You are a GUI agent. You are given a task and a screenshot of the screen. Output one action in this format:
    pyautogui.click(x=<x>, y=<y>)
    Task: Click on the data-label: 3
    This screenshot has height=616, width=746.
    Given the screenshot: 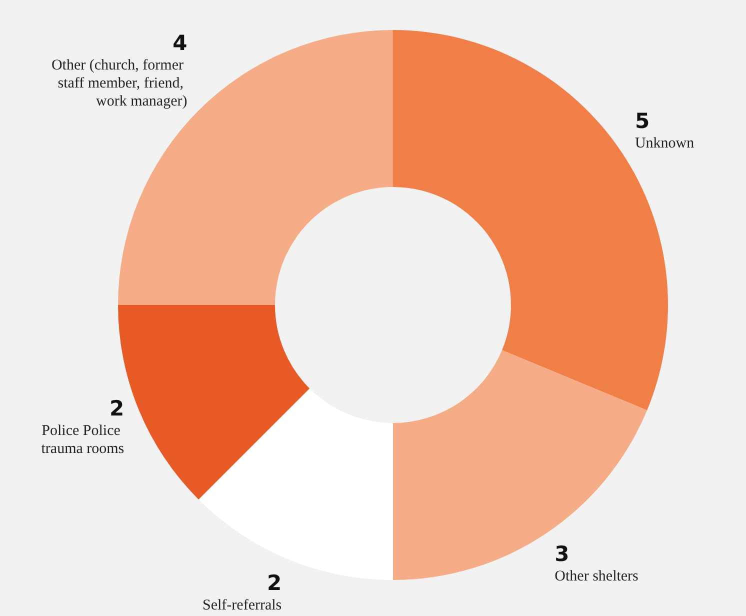 What is the action you would take?
    pyautogui.click(x=562, y=554)
    